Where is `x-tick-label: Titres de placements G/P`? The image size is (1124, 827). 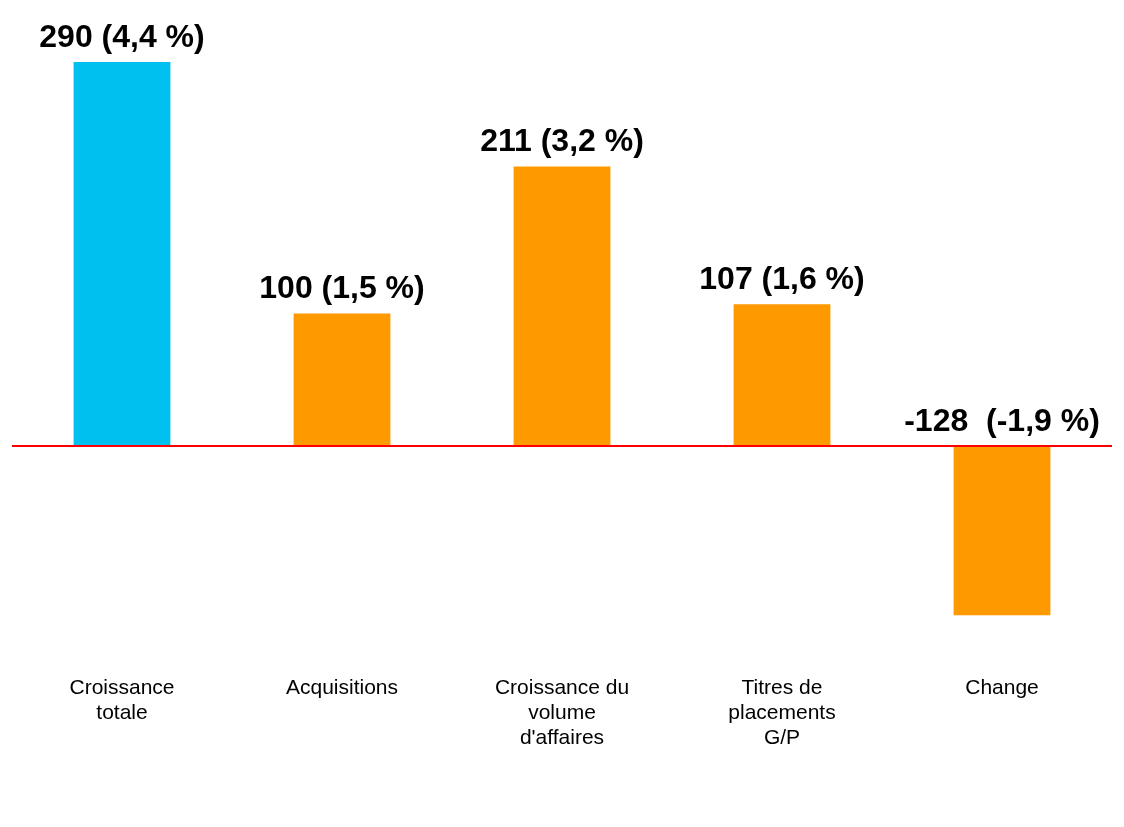
x-tick-label: Titres de placements G/P is located at coordinates (782, 711).